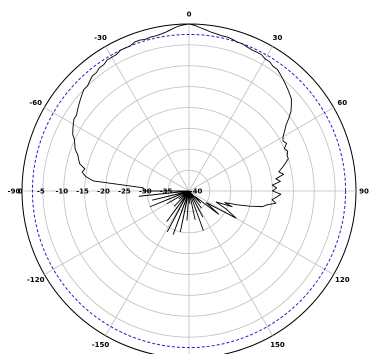 The height and width of the screenshot is (354, 378). I want to click on radial-tick-label: -5, so click(41, 192).